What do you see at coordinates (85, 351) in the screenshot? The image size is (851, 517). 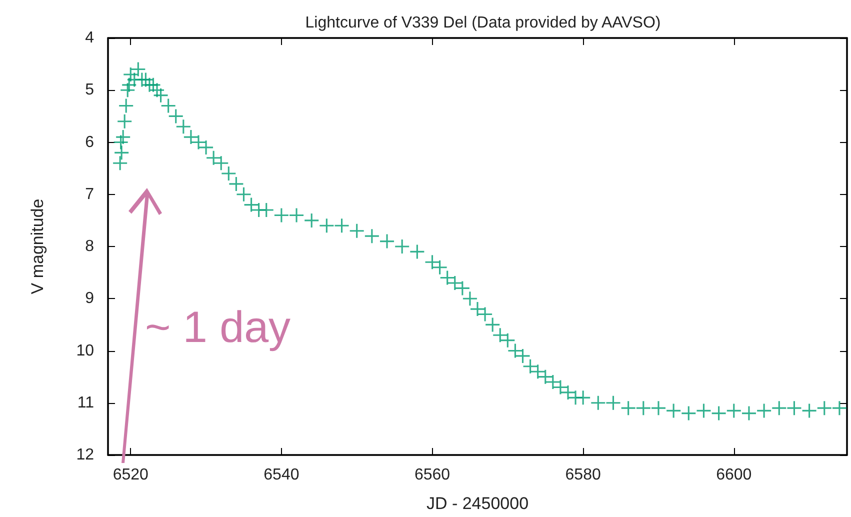 I see `y-tick-label: 10` at bounding box center [85, 351].